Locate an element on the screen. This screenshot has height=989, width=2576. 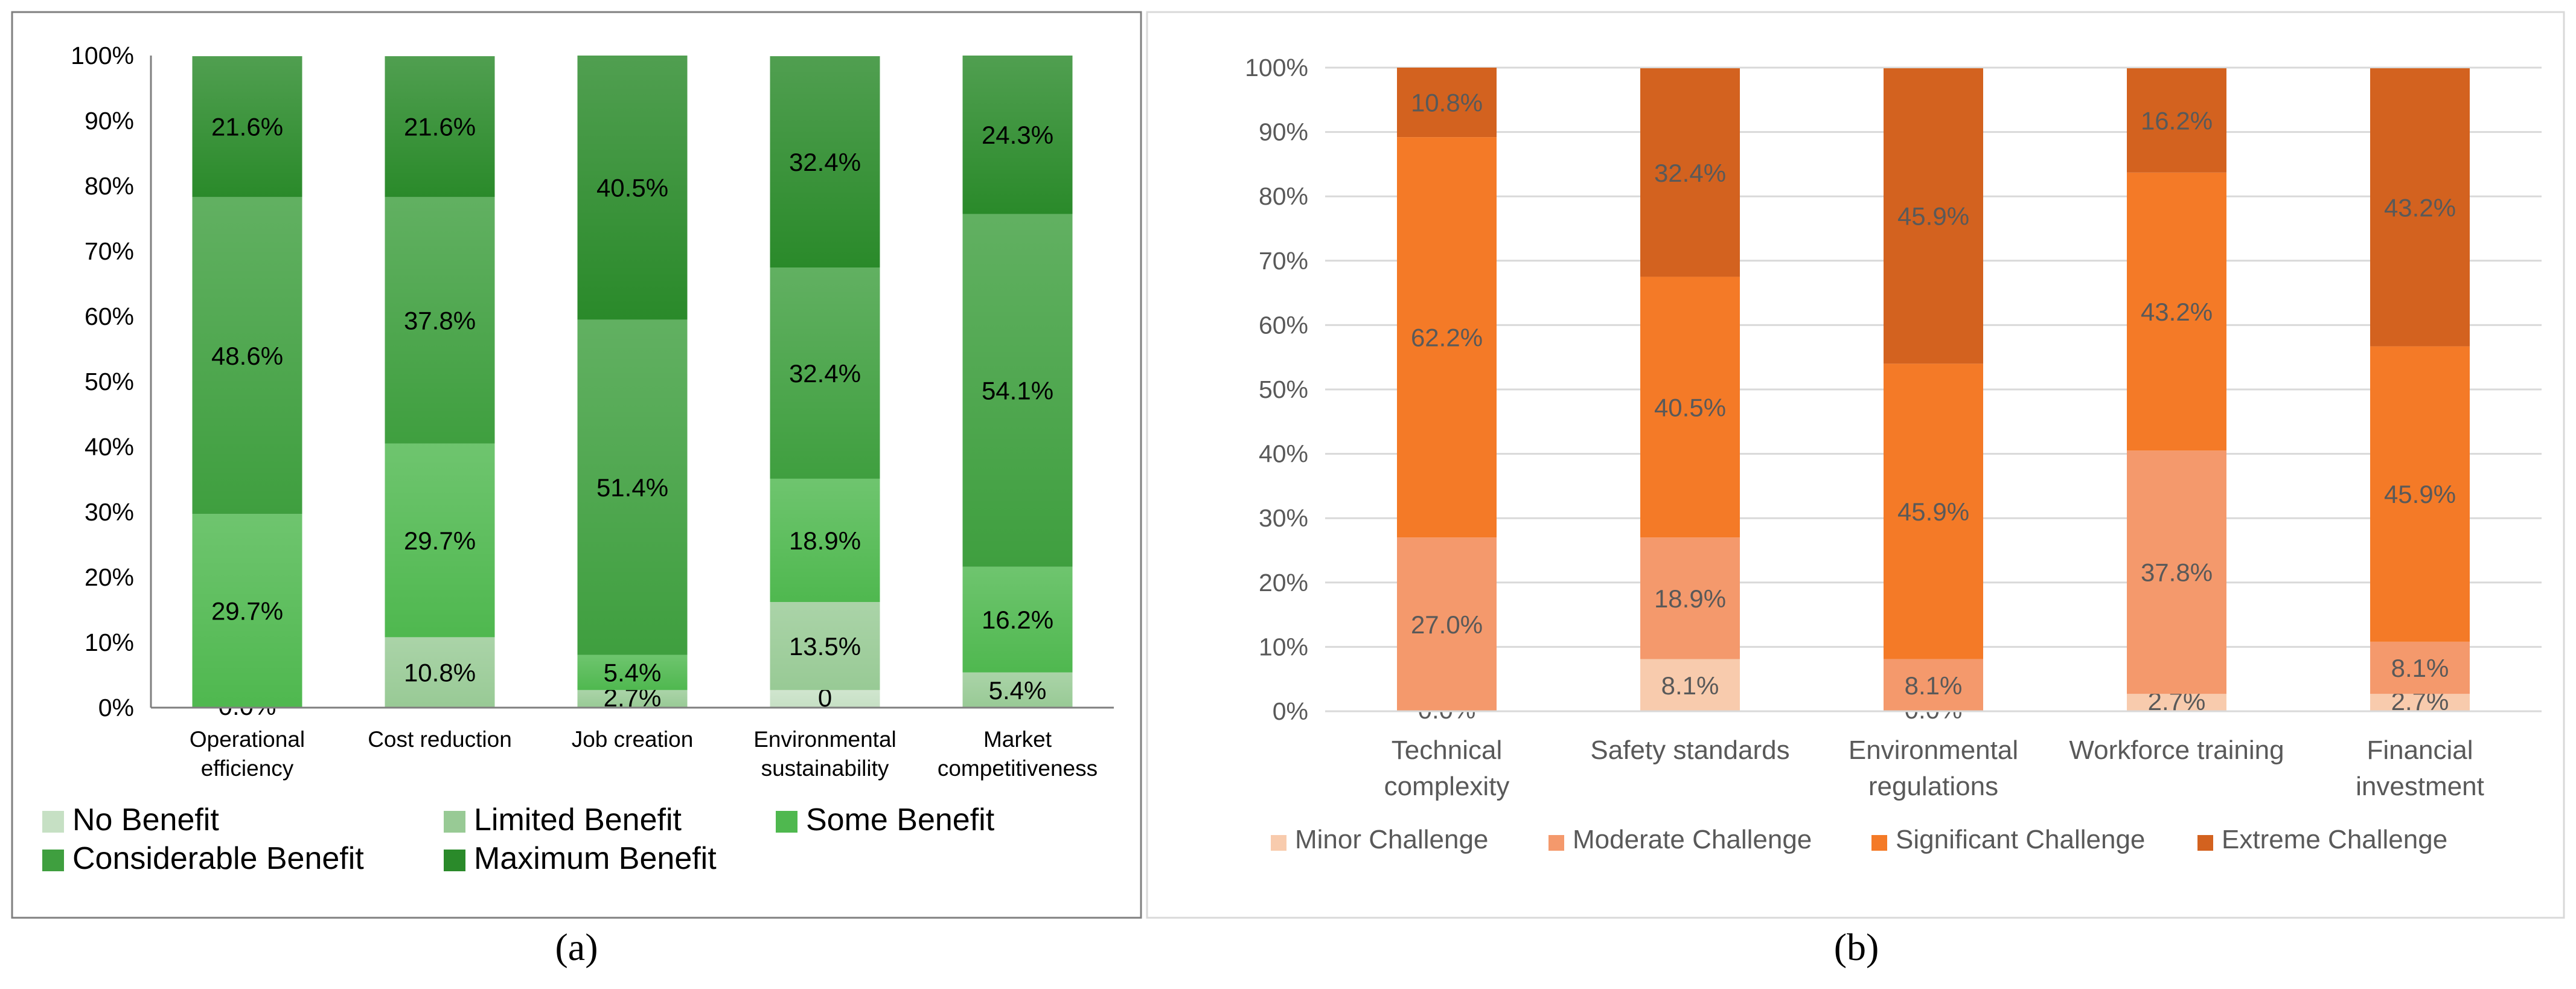
panel-label-a: (a) is located at coordinates (577, 947).